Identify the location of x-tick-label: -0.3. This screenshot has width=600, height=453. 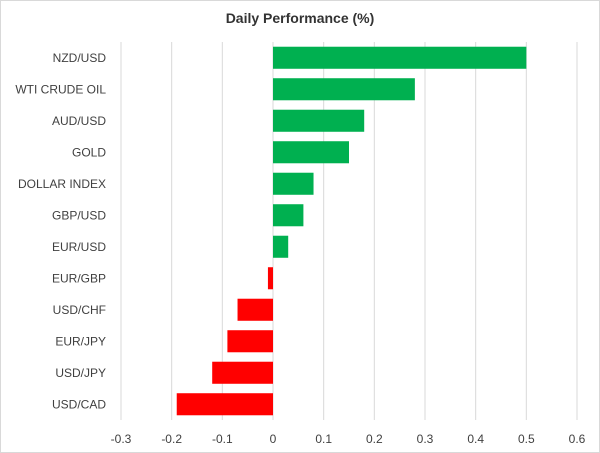
(121, 439).